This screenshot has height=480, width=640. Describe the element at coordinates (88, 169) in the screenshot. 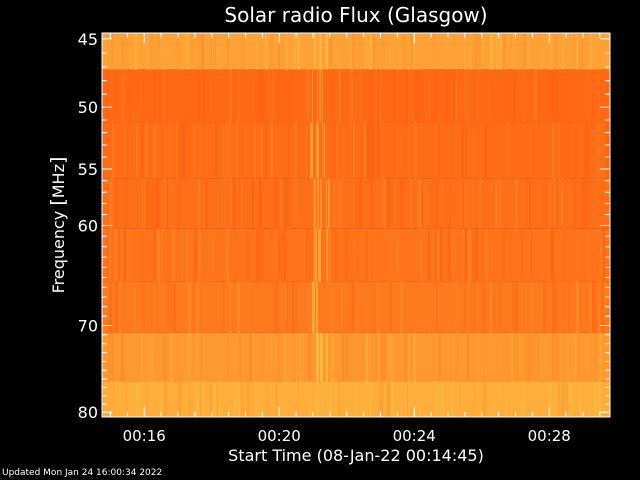

I see `y-tick-label: 55` at that location.